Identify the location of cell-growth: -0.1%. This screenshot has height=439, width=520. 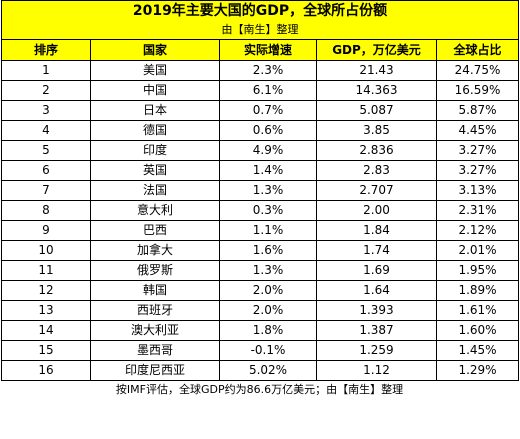
(268, 350).